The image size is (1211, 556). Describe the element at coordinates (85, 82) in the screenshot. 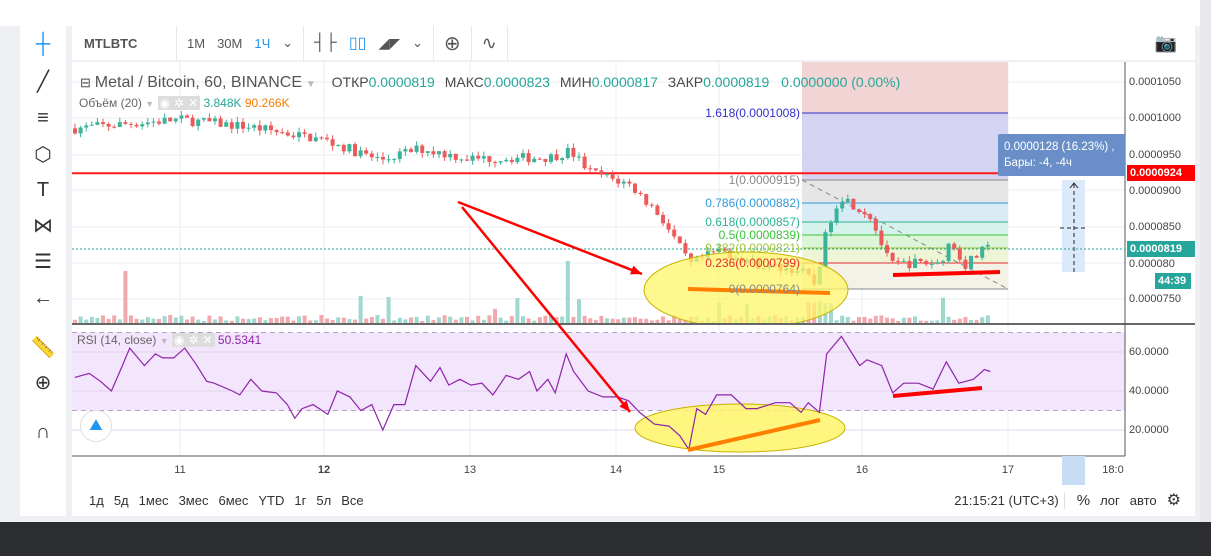

I see `collapse-icon: ⊟` at that location.